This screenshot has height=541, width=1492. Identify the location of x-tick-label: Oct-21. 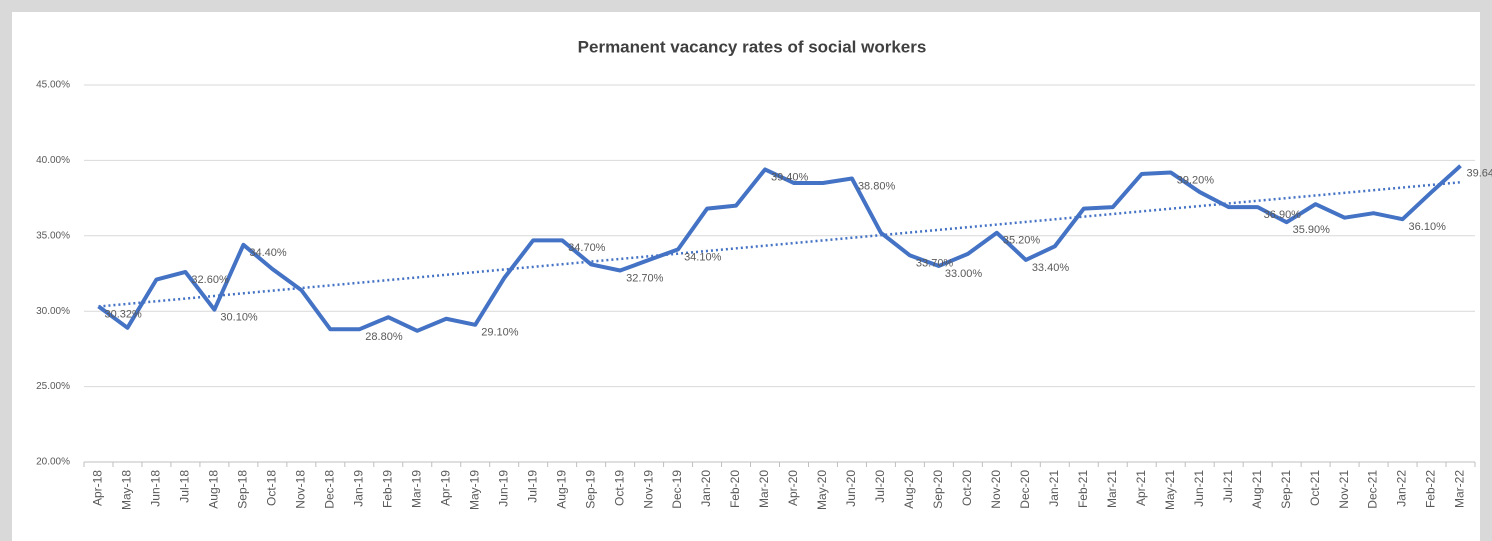
(1315, 488).